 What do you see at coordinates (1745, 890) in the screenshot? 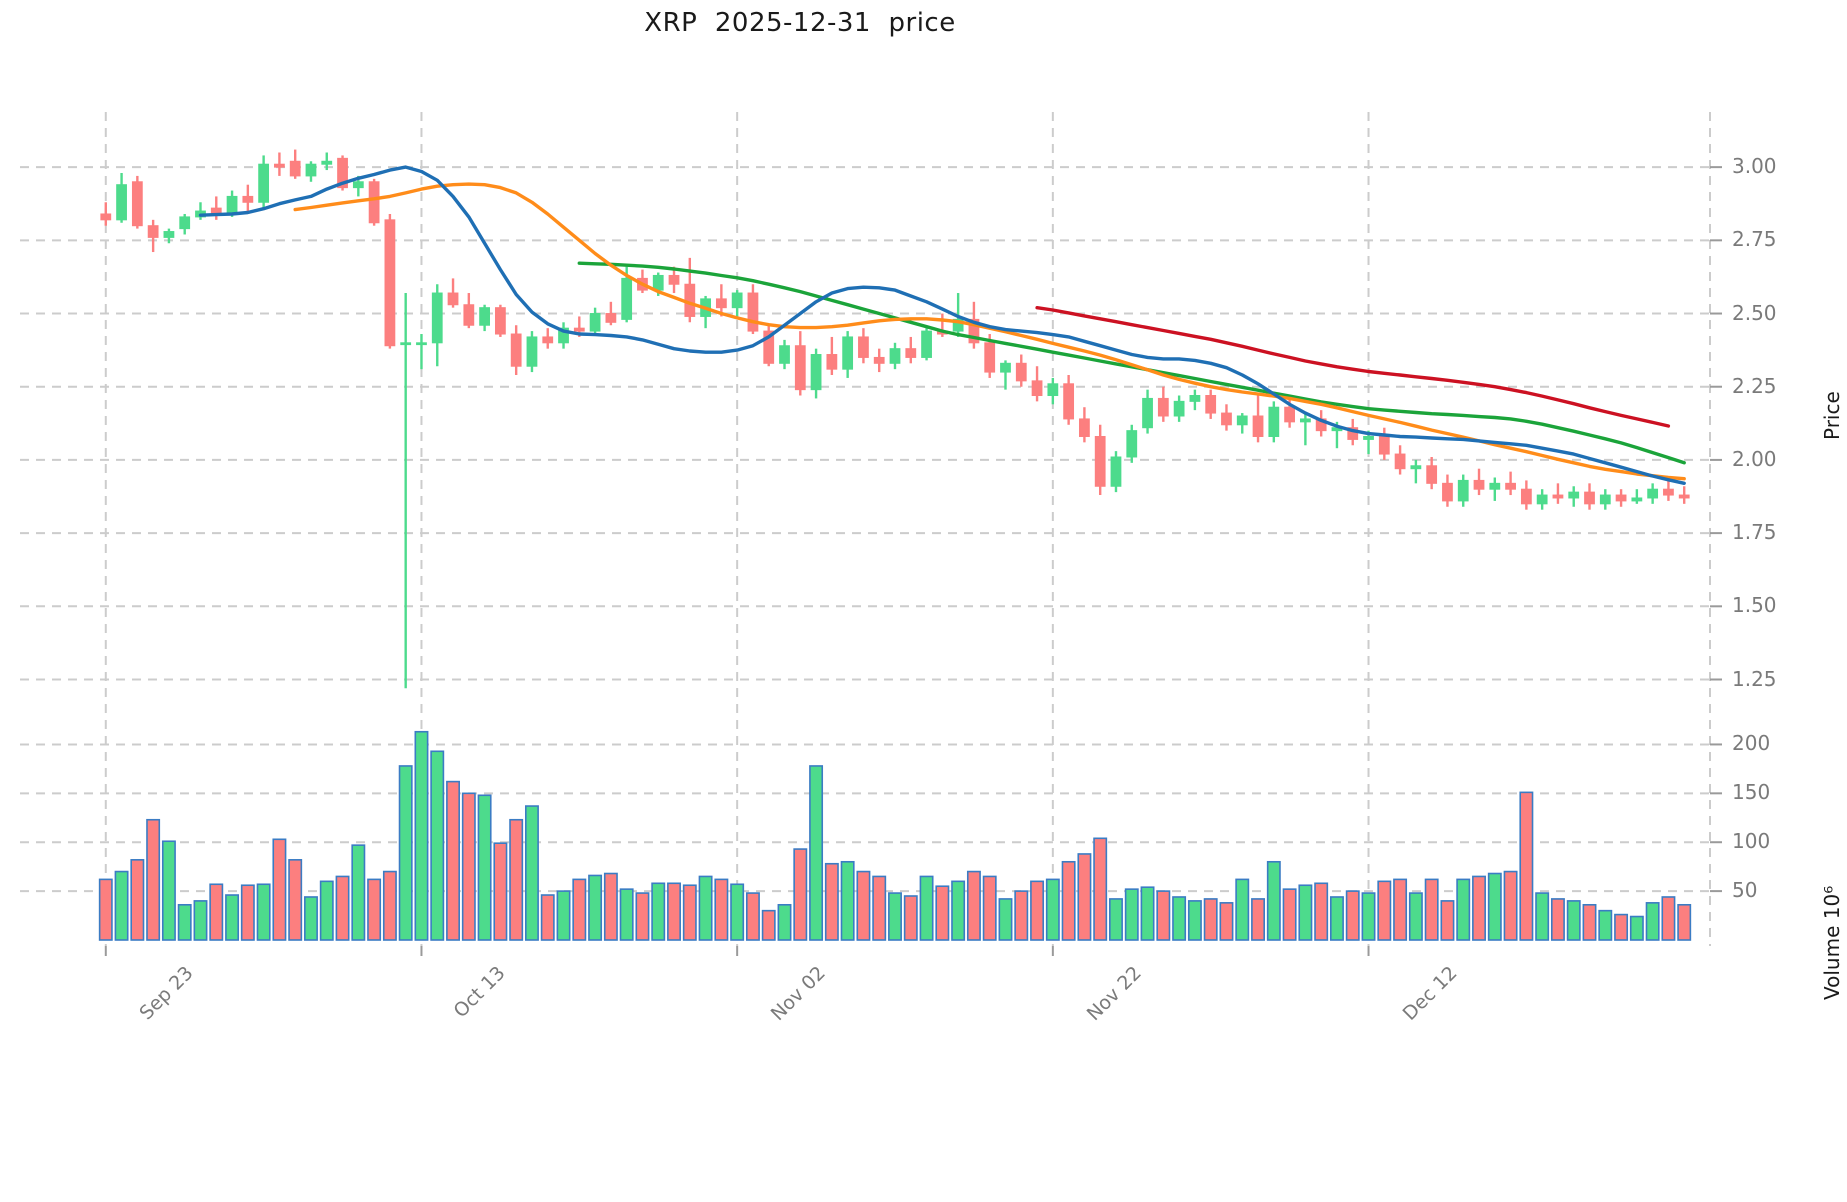
I see `volume-tick-label: 50` at bounding box center [1745, 890].